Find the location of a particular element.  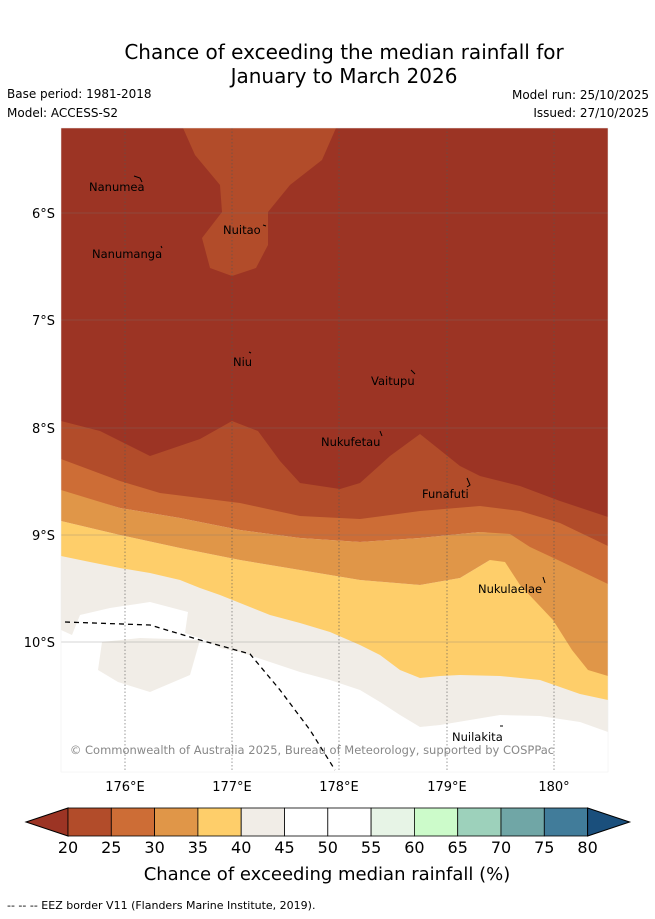

legend-tick-label: 30 is located at coordinates (154, 847).